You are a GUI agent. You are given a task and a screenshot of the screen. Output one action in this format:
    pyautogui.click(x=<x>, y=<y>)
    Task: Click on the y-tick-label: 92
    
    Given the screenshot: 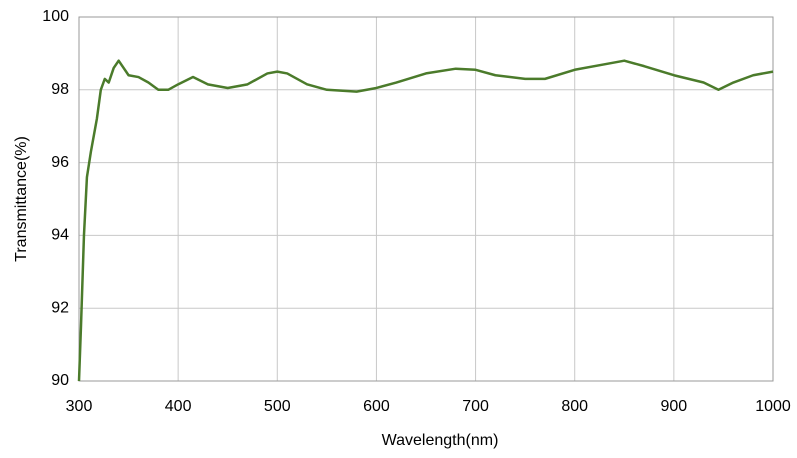 What is the action you would take?
    pyautogui.click(x=60, y=307)
    